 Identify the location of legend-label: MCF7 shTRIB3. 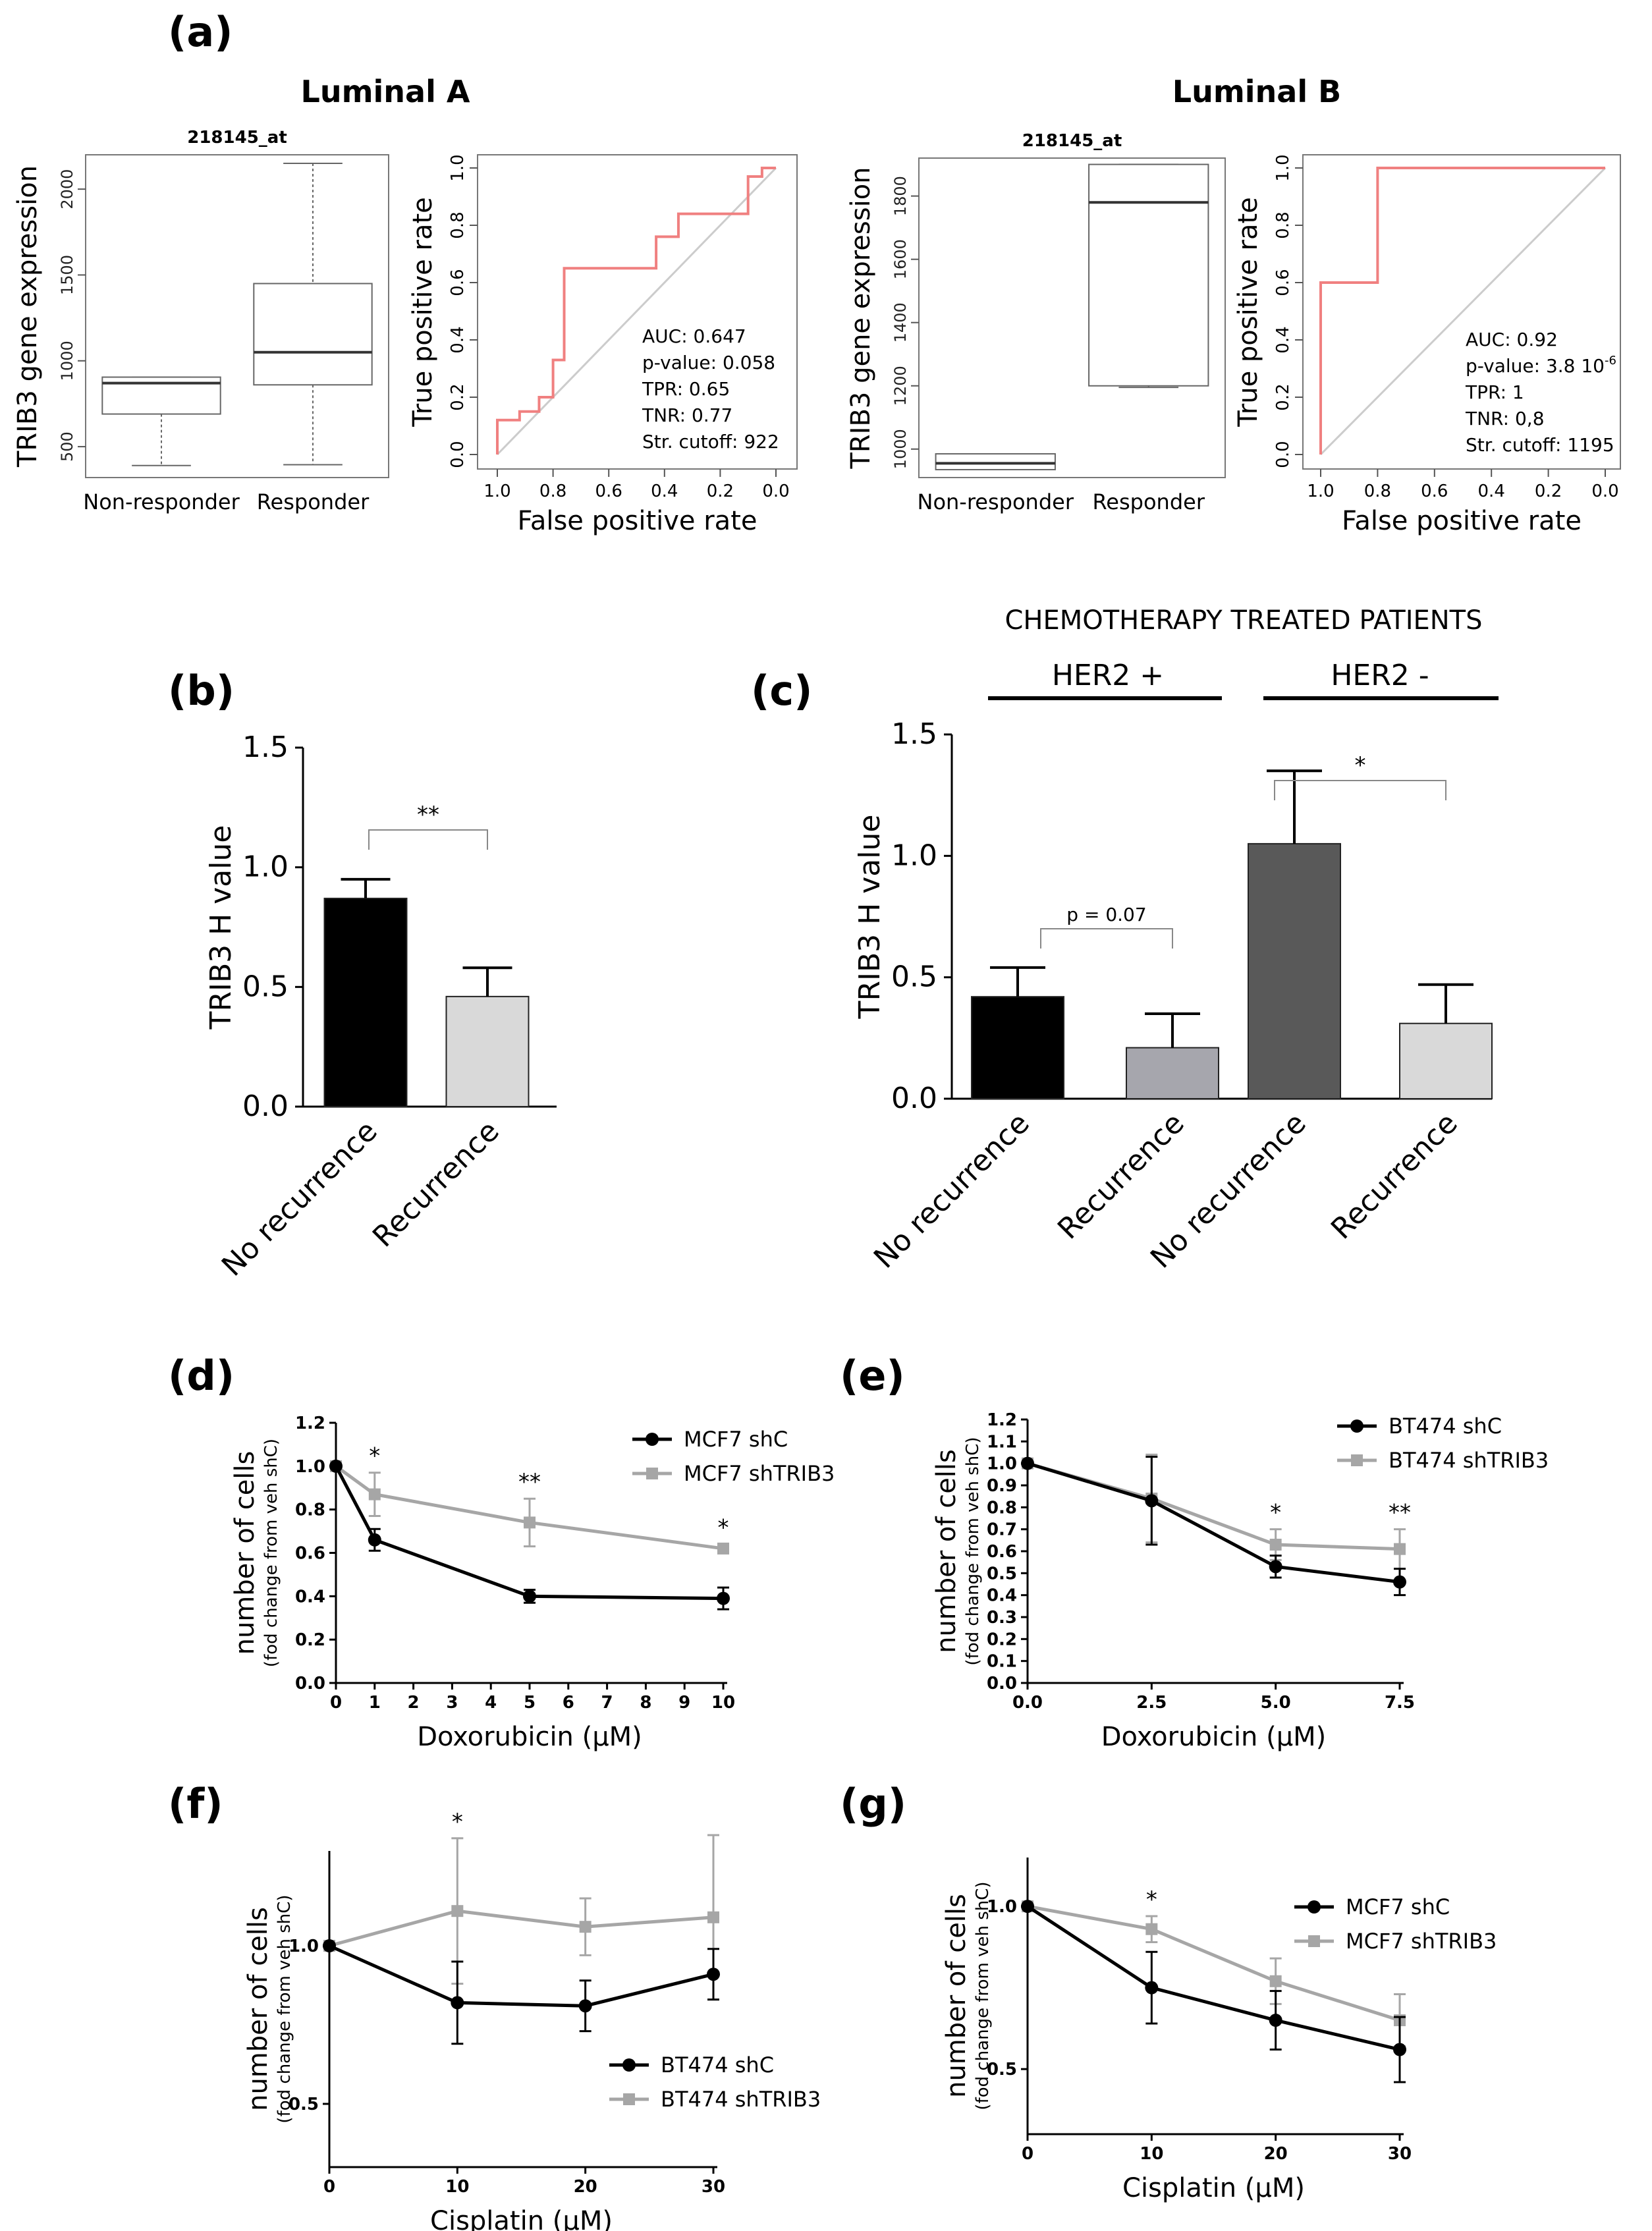
(1421, 1941).